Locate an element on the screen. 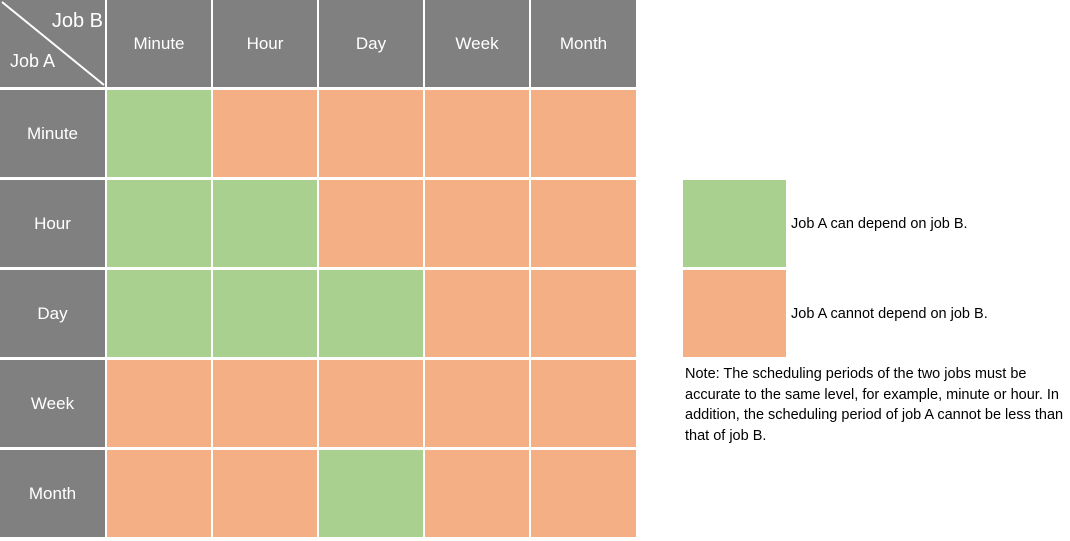 This screenshot has width=1070, height=541. matrix-cell-week-week-cannot is located at coordinates (477, 403).